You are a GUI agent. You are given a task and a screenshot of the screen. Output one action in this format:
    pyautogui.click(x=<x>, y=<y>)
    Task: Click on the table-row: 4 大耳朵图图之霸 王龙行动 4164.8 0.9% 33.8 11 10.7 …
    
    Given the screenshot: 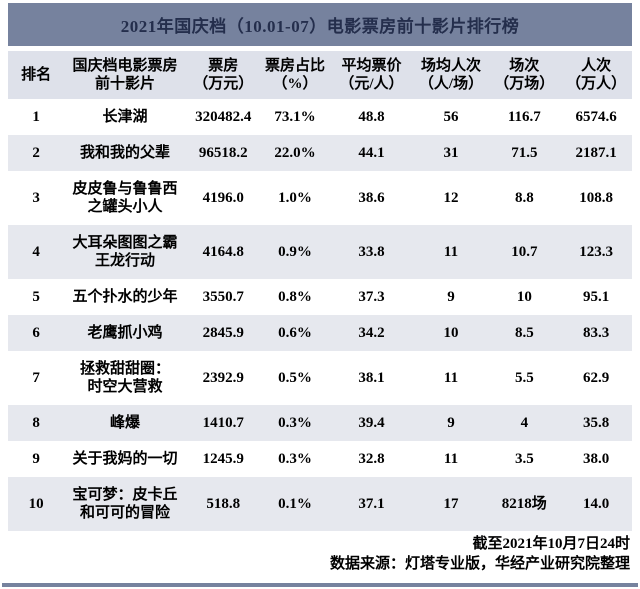 What is the action you would take?
    pyautogui.click(x=320, y=252)
    